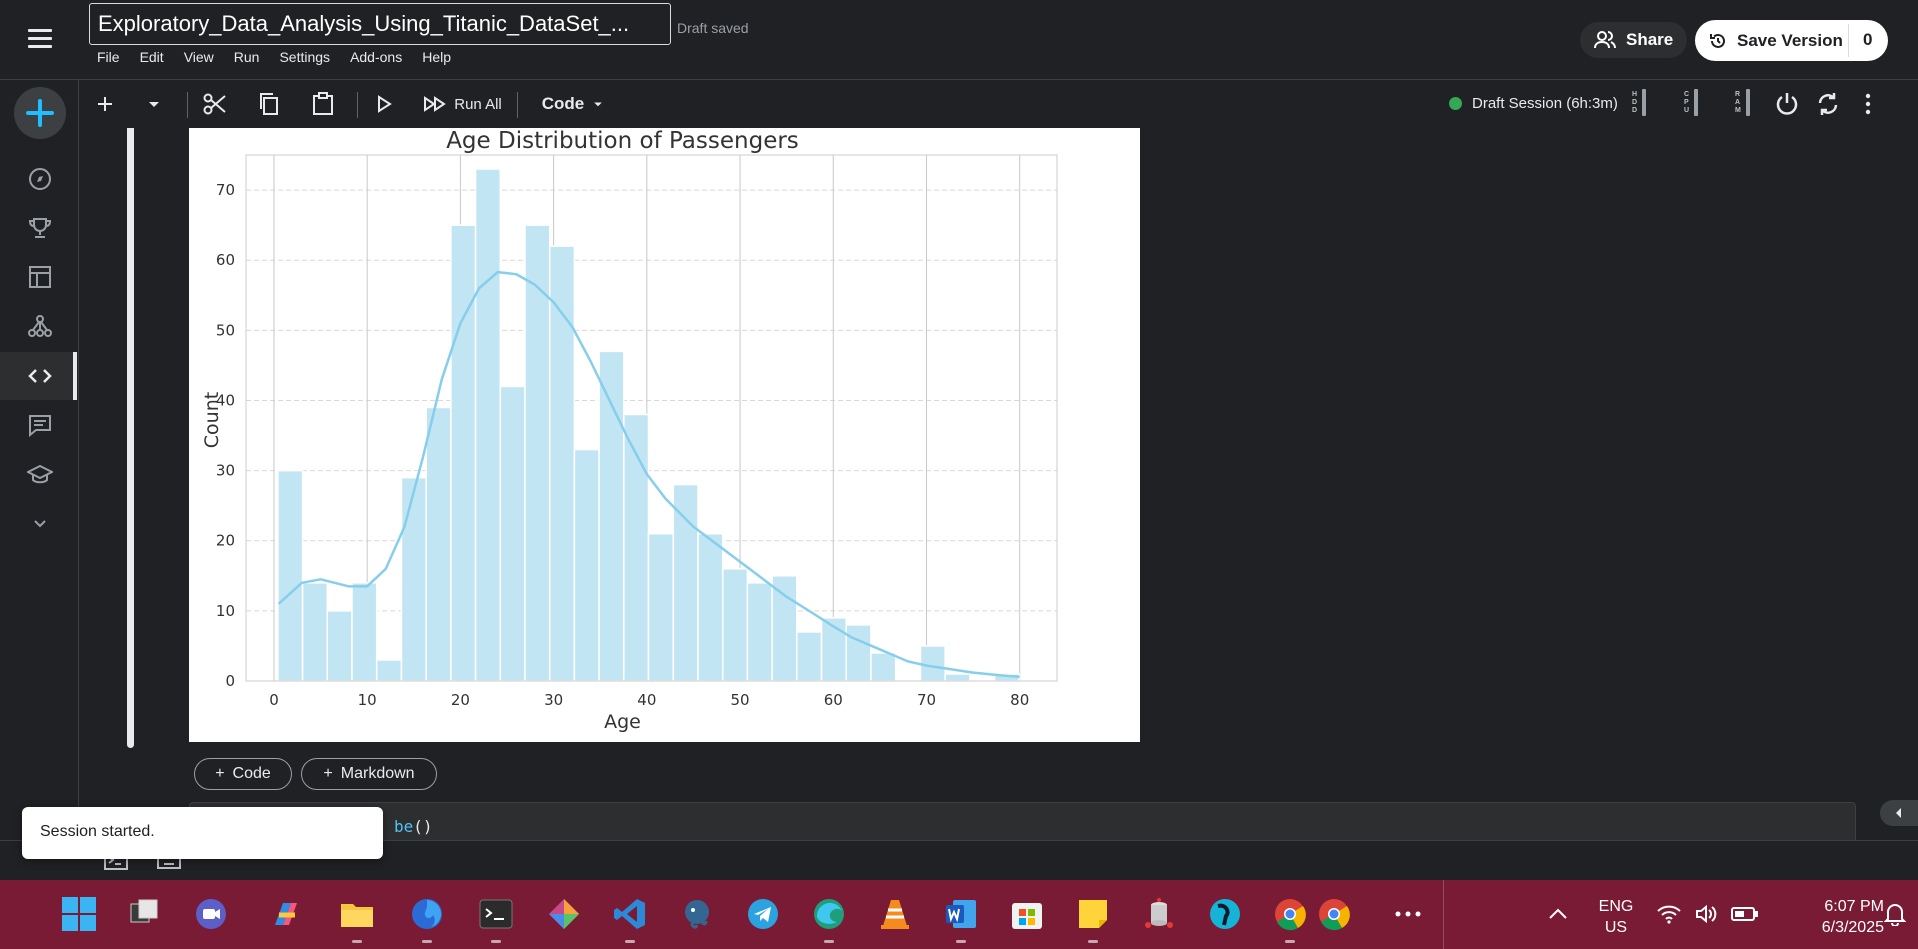 This screenshot has height=949, width=1918. I want to click on restart-button, so click(1828, 104).